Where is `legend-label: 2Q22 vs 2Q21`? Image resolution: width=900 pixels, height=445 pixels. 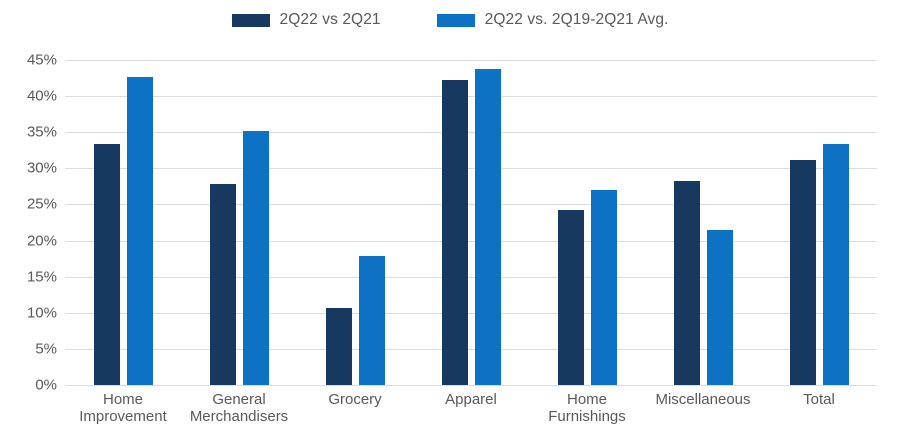
legend-label: 2Q22 vs 2Q21 is located at coordinates (330, 19).